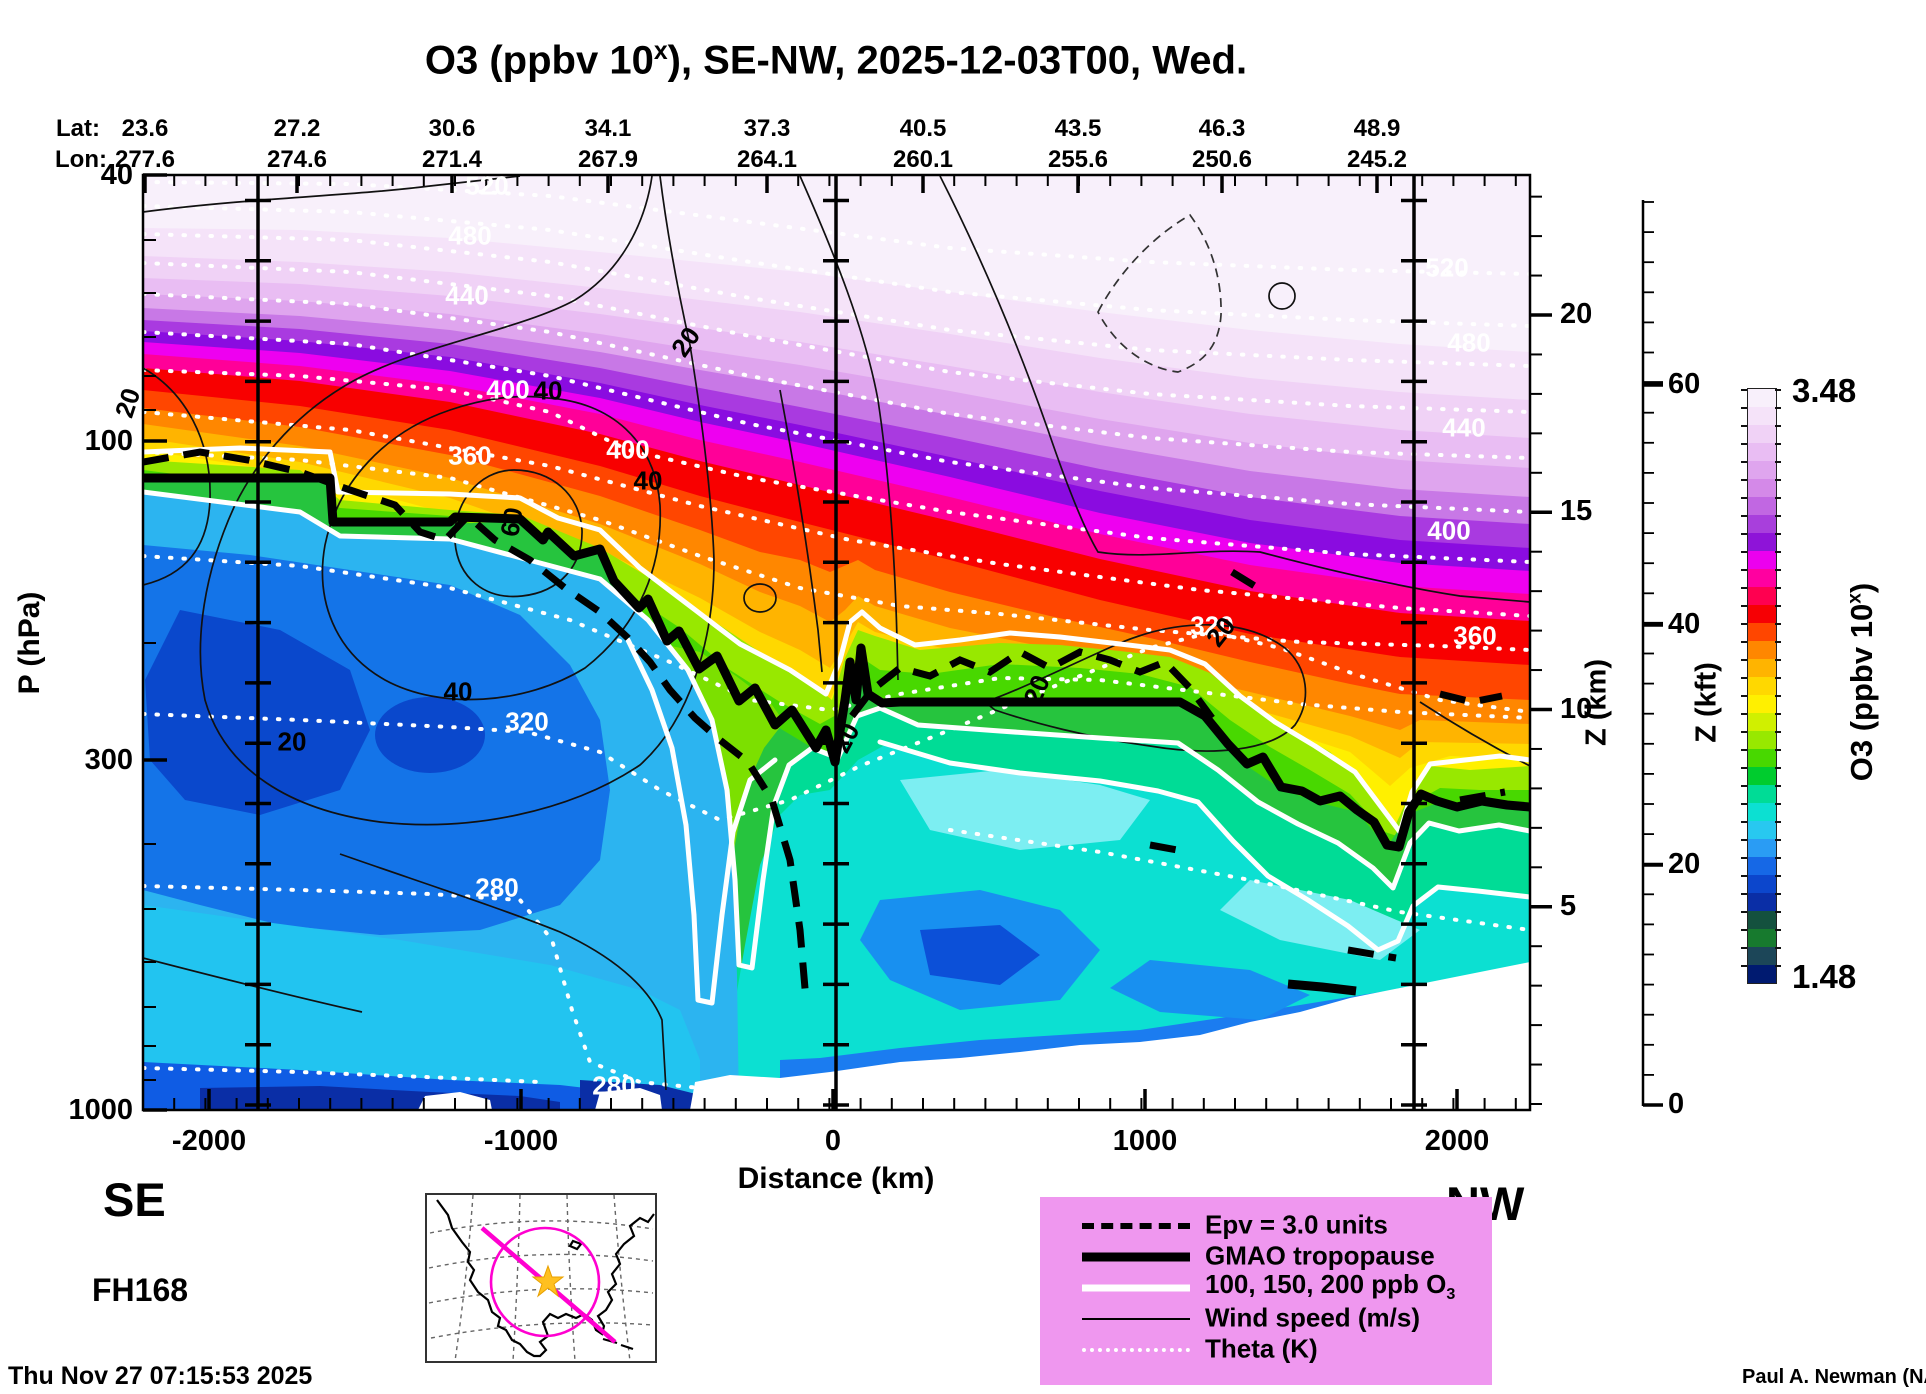 The height and width of the screenshot is (1394, 1926). Describe the element at coordinates (767, 128) in the screenshot. I see `tick-label: 37.3` at that location.